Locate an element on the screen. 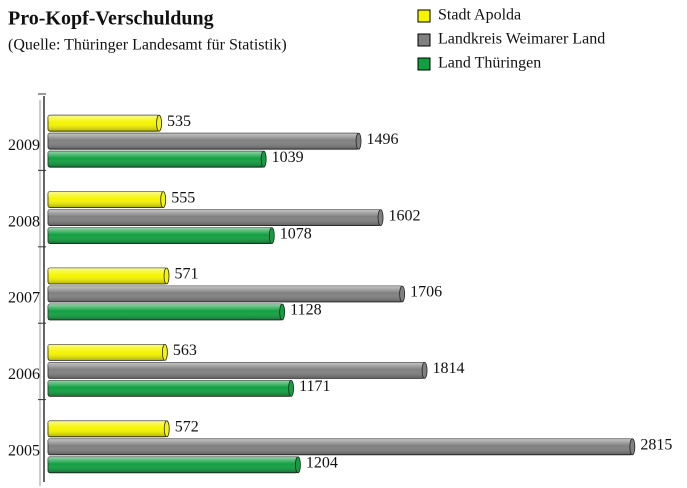 This screenshot has height=488, width=687. y-tick-label: 2009 is located at coordinates (24, 145).